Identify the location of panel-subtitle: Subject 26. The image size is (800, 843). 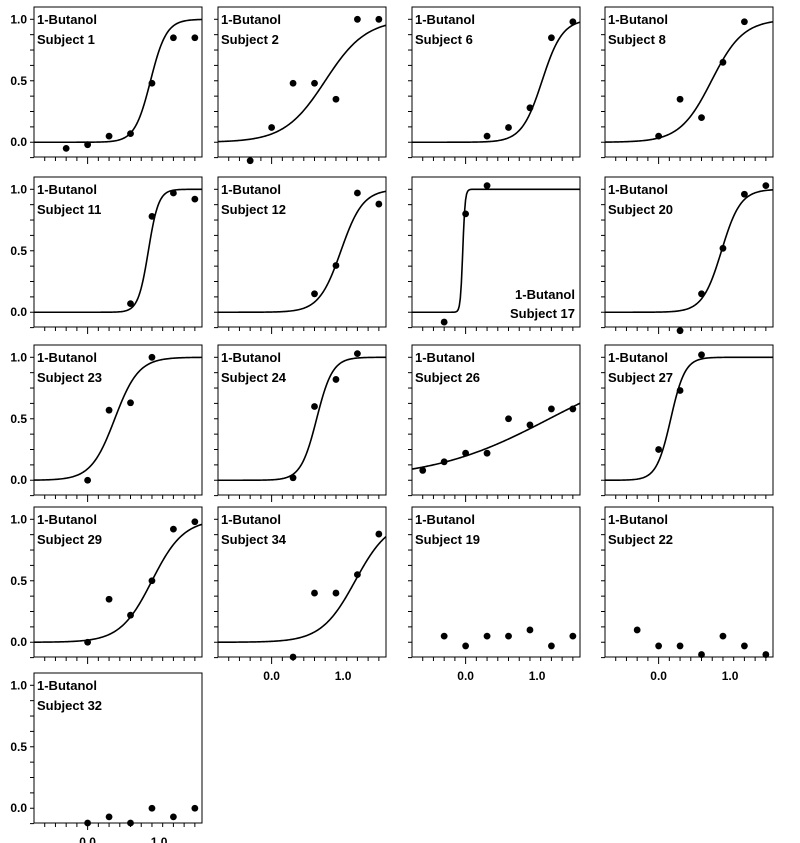
(447, 377).